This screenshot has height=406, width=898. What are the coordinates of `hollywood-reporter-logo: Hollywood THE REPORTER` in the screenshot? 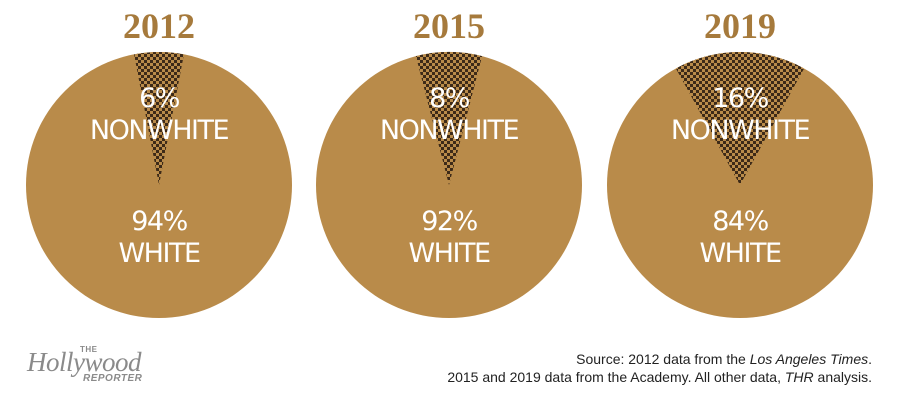 It's located at (97, 366).